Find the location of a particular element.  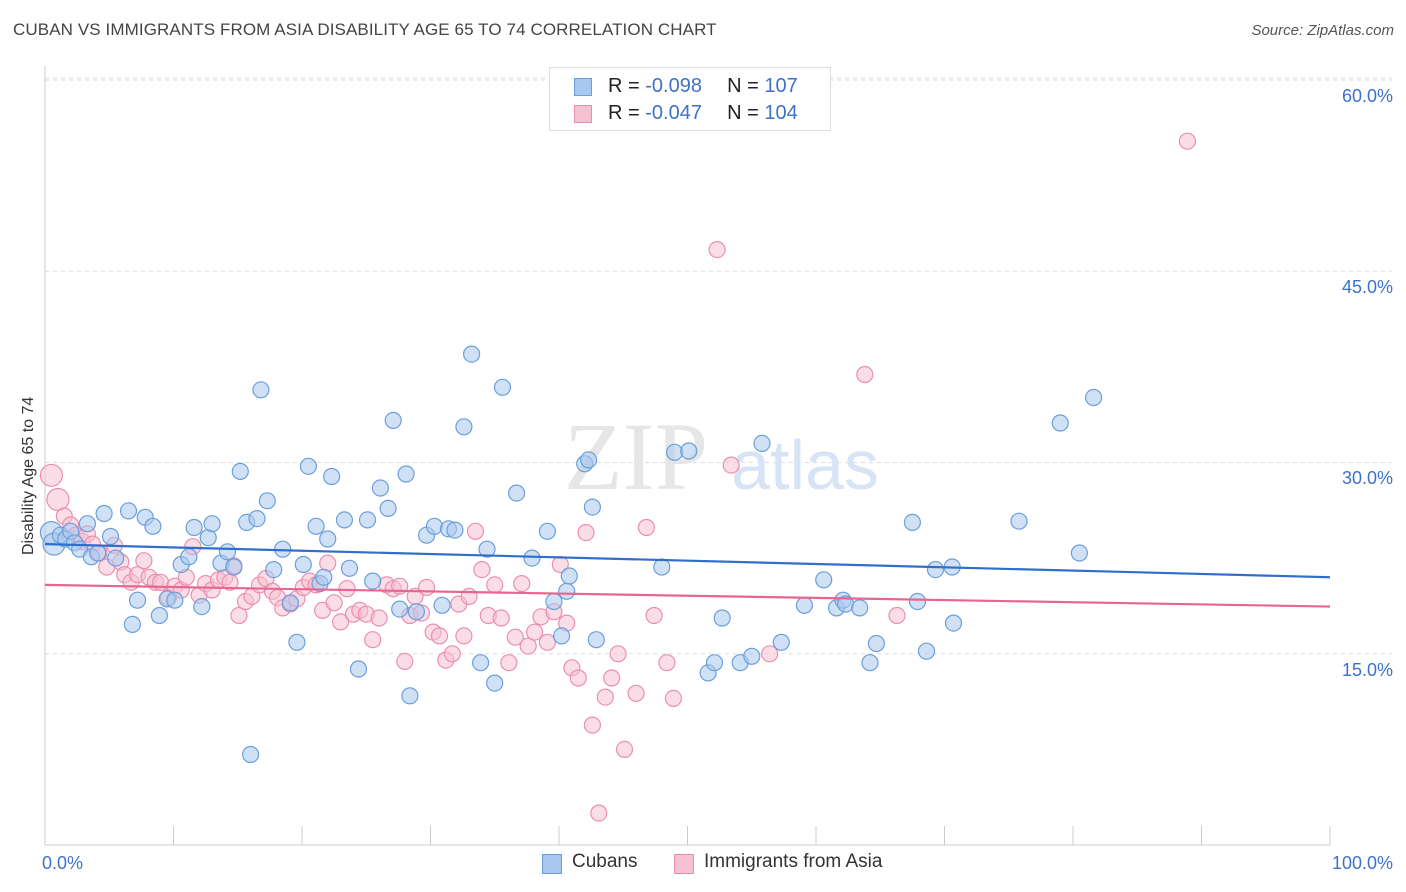

n-value-cubans: 107 is located at coordinates (781, 86).